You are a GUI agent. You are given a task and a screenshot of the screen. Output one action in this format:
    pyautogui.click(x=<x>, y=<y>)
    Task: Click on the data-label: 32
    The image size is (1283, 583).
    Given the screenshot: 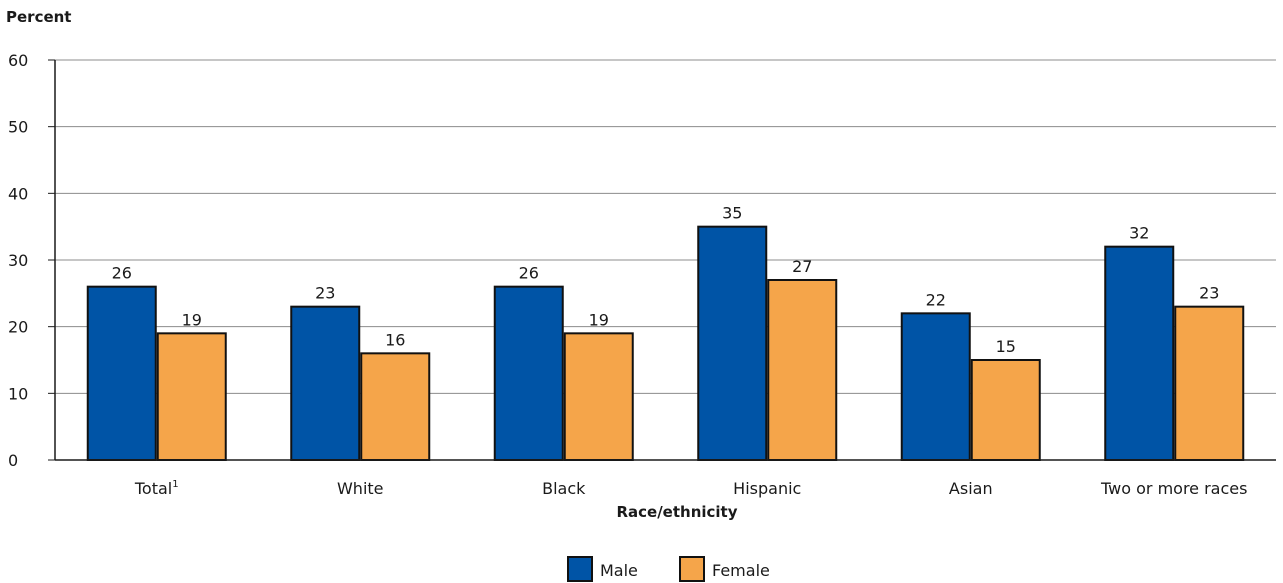 What is the action you would take?
    pyautogui.click(x=1139, y=233)
    